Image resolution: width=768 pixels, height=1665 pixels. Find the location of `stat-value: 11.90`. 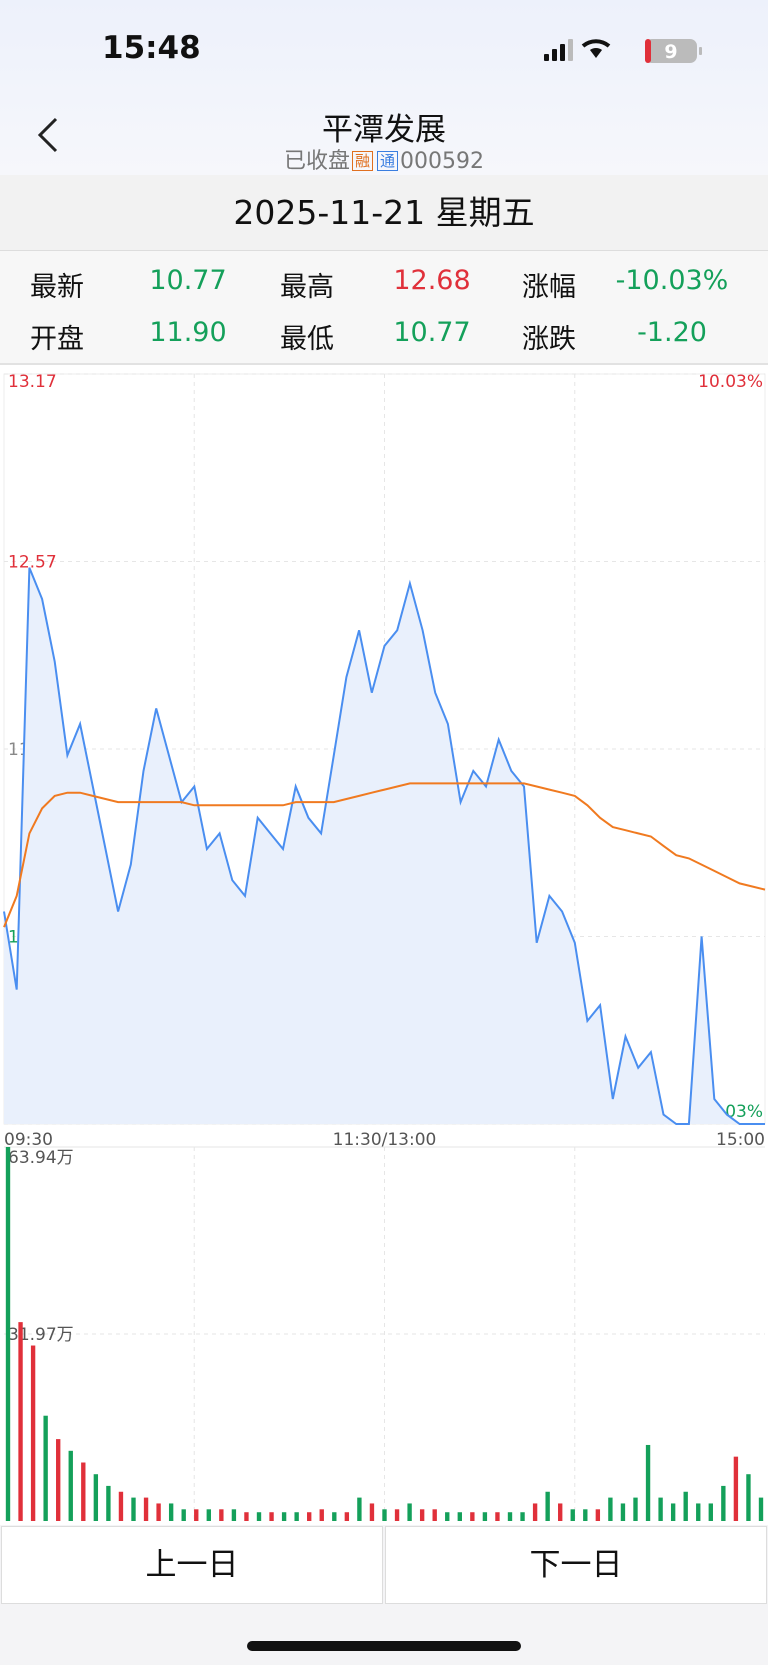

stat-value: 11.90 is located at coordinates (188, 332).